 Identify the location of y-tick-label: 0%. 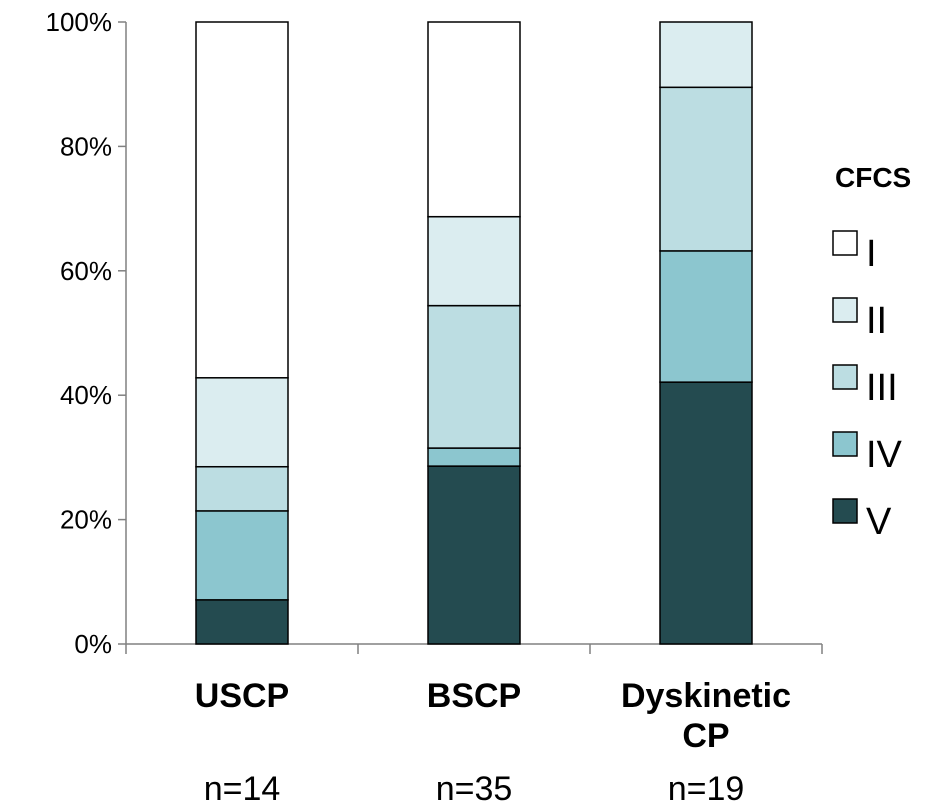
(93, 644).